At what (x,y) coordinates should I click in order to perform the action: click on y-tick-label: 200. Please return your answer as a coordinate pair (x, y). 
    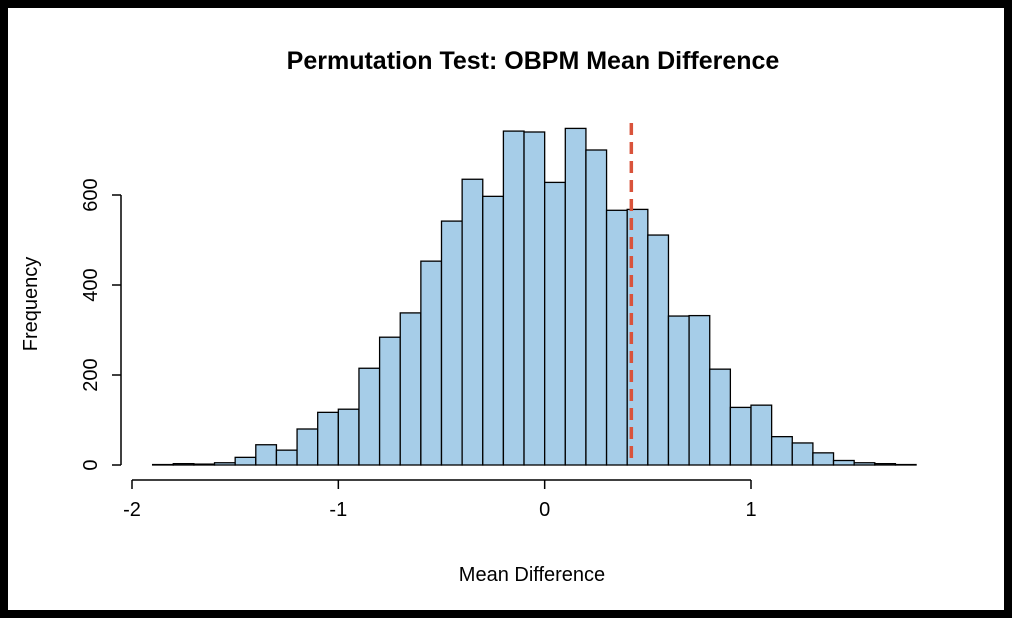
    Looking at the image, I should click on (91, 374).